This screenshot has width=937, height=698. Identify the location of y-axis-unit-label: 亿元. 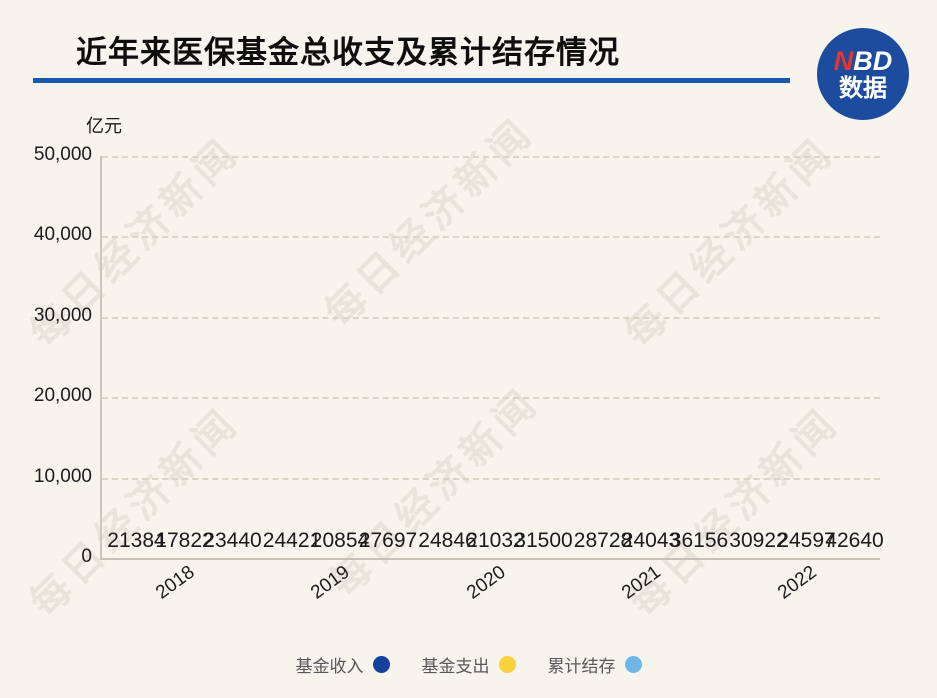
(104, 126).